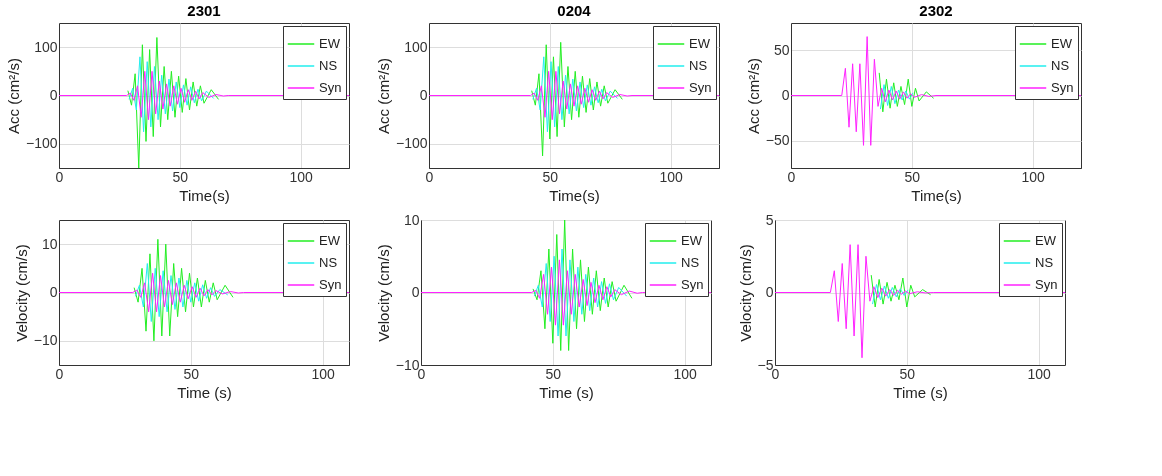 This screenshot has width=1162, height=476. What do you see at coordinates (781, 49) in the screenshot?
I see `y-tick-label: 50` at bounding box center [781, 49].